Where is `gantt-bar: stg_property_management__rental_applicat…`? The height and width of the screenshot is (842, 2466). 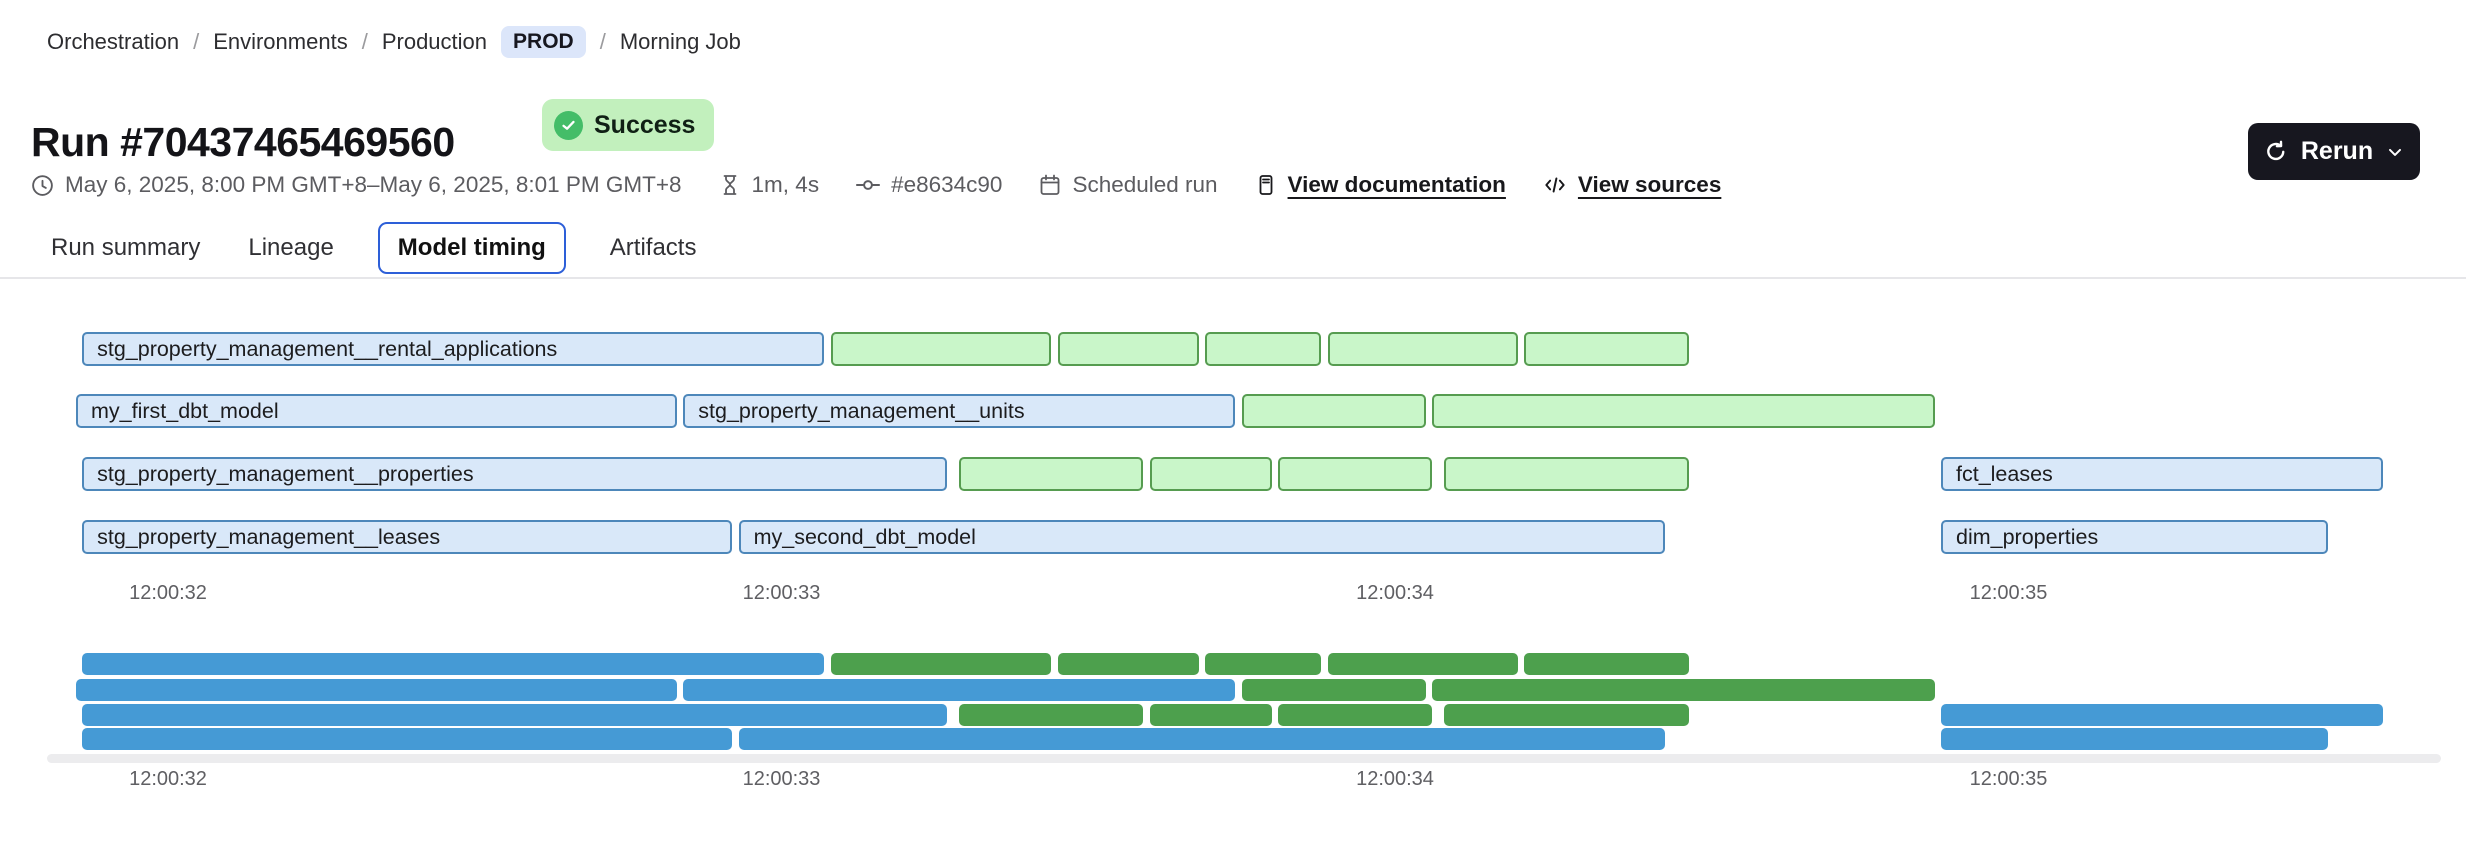 gantt-bar: stg_property_management__rental_applicat… is located at coordinates (453, 349).